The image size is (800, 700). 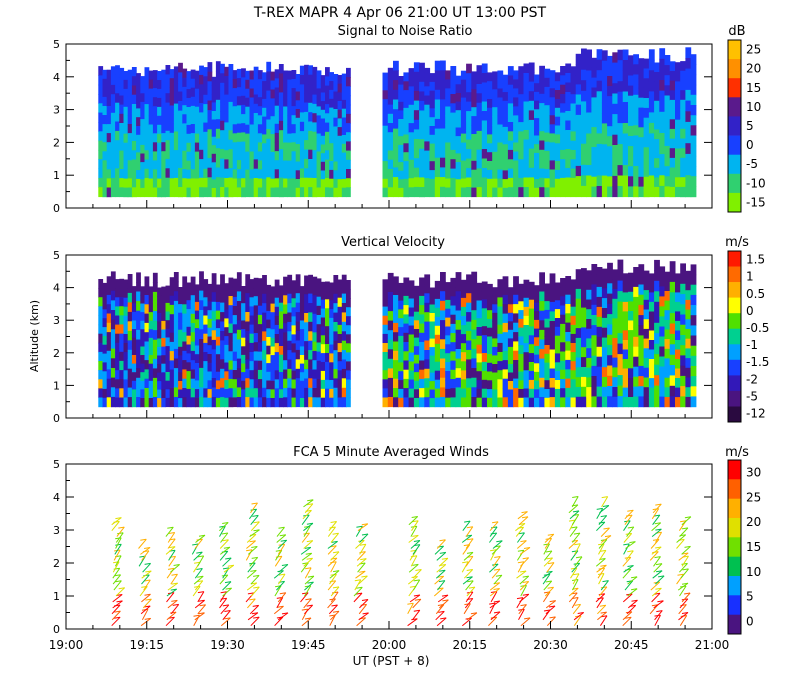 I want to click on vv-colorbar: 1.510.50-0.5-1-1.5-2-5-12, so click(x=748, y=336).